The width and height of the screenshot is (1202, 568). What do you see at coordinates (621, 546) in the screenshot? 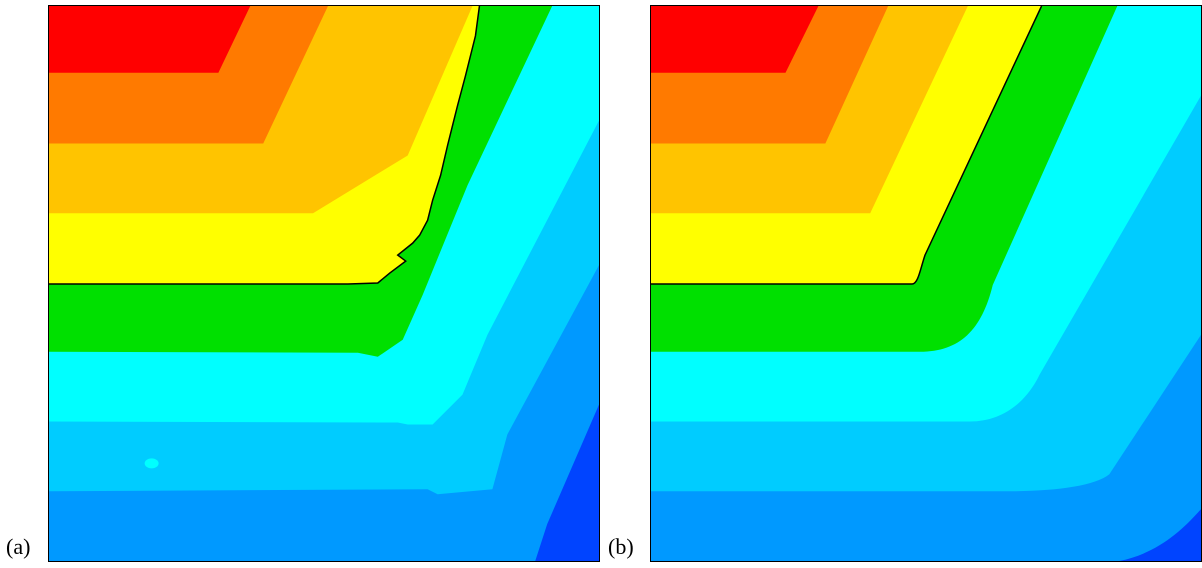
I see `subfigure-label-b: (b)` at bounding box center [621, 546].